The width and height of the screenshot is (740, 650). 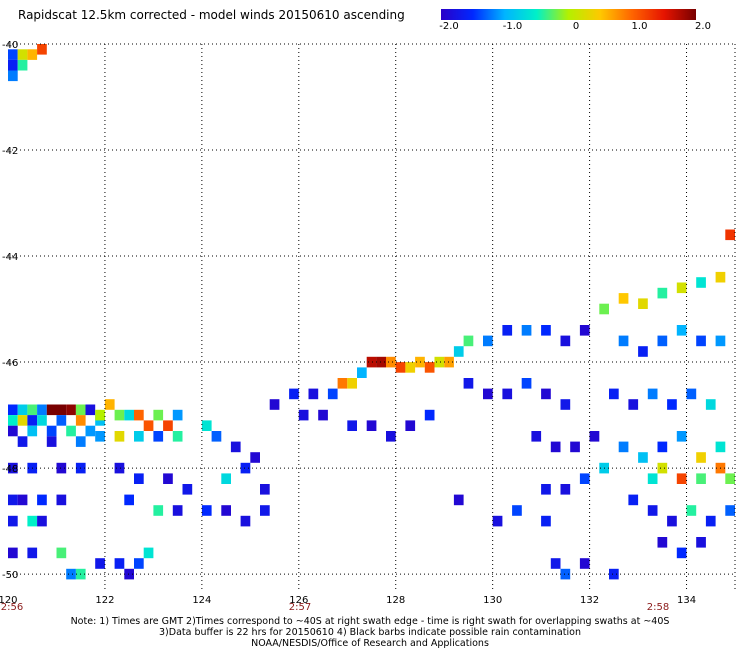 What do you see at coordinates (10, 45) in the screenshot?
I see `y-tick-label: -40` at bounding box center [10, 45].